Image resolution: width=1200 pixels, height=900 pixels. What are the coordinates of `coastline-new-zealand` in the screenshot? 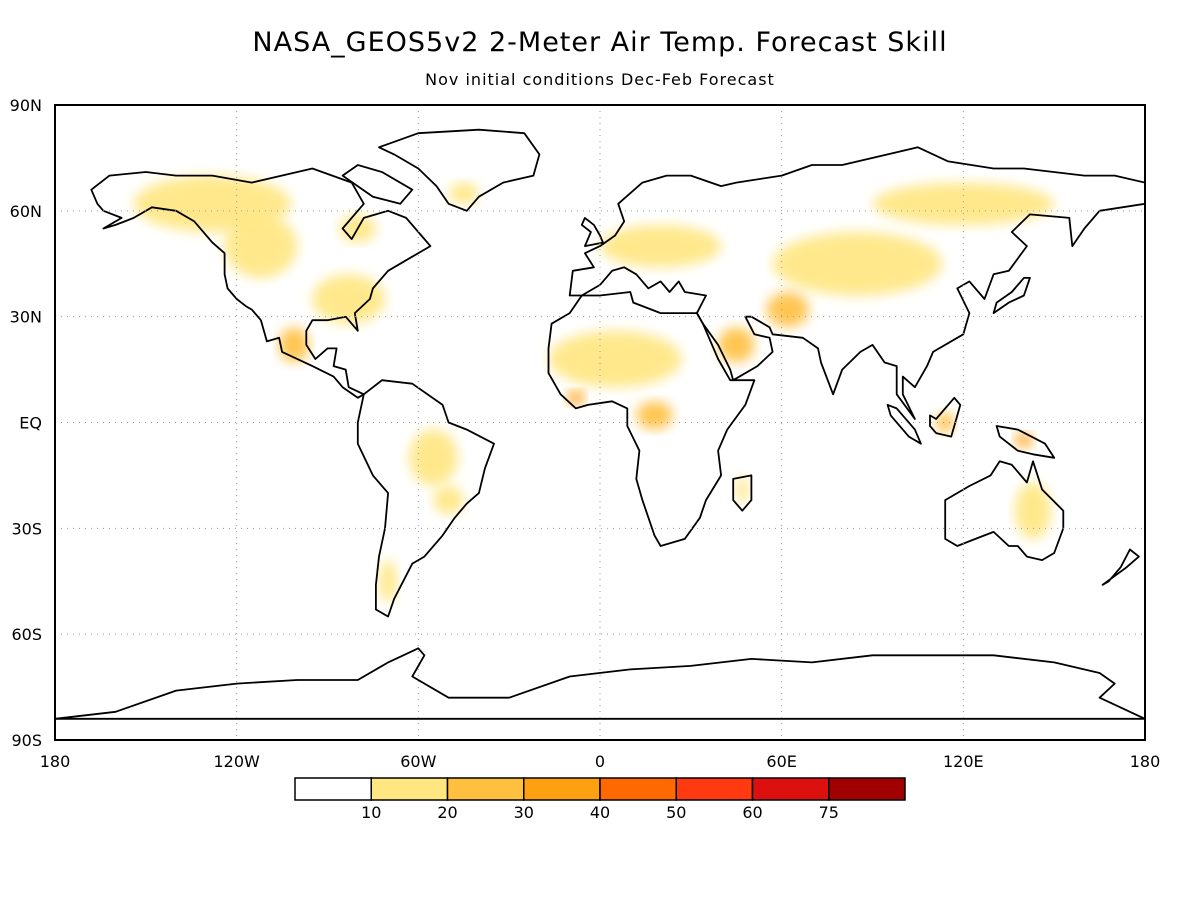 It's located at (1120, 567).